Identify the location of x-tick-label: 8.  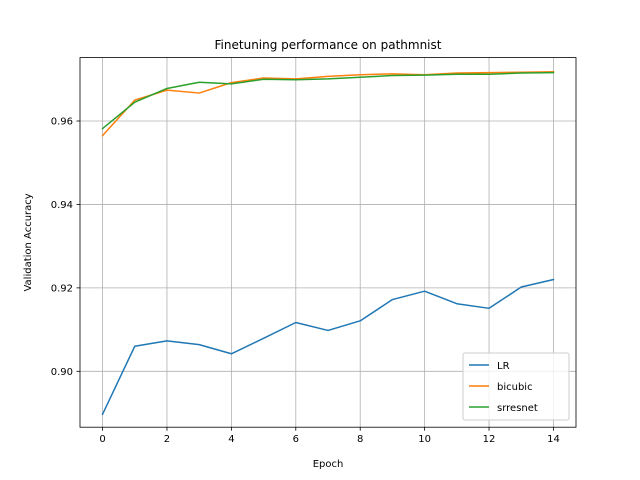
(360, 439).